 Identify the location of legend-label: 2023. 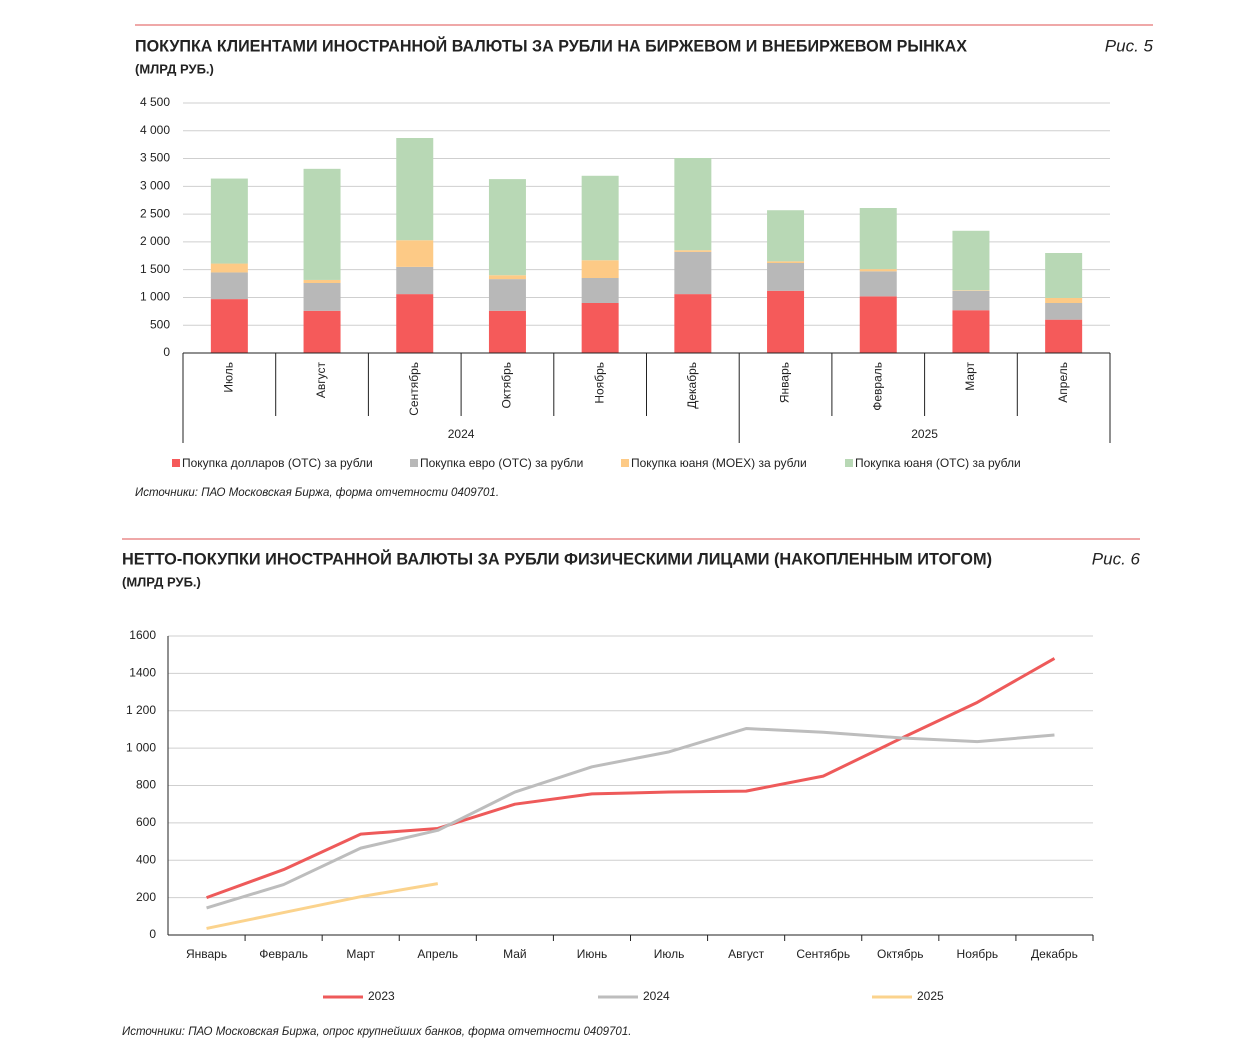
(381, 996).